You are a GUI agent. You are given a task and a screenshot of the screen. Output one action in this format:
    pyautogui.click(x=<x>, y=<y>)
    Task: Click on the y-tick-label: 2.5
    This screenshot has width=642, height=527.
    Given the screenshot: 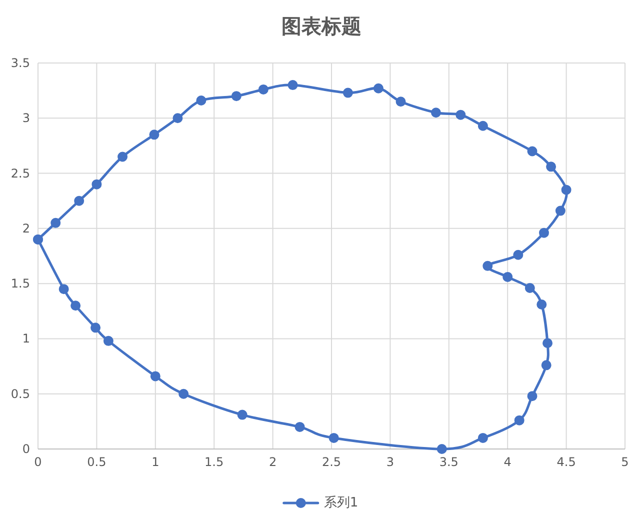 What is the action you would take?
    pyautogui.click(x=20, y=173)
    